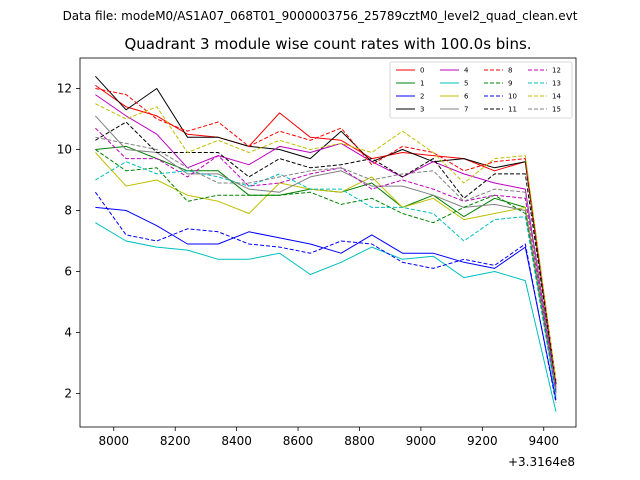 This screenshot has height=480, width=640. Describe the element at coordinates (543, 441) in the screenshot. I see `x-tick-label: 9400` at that location.